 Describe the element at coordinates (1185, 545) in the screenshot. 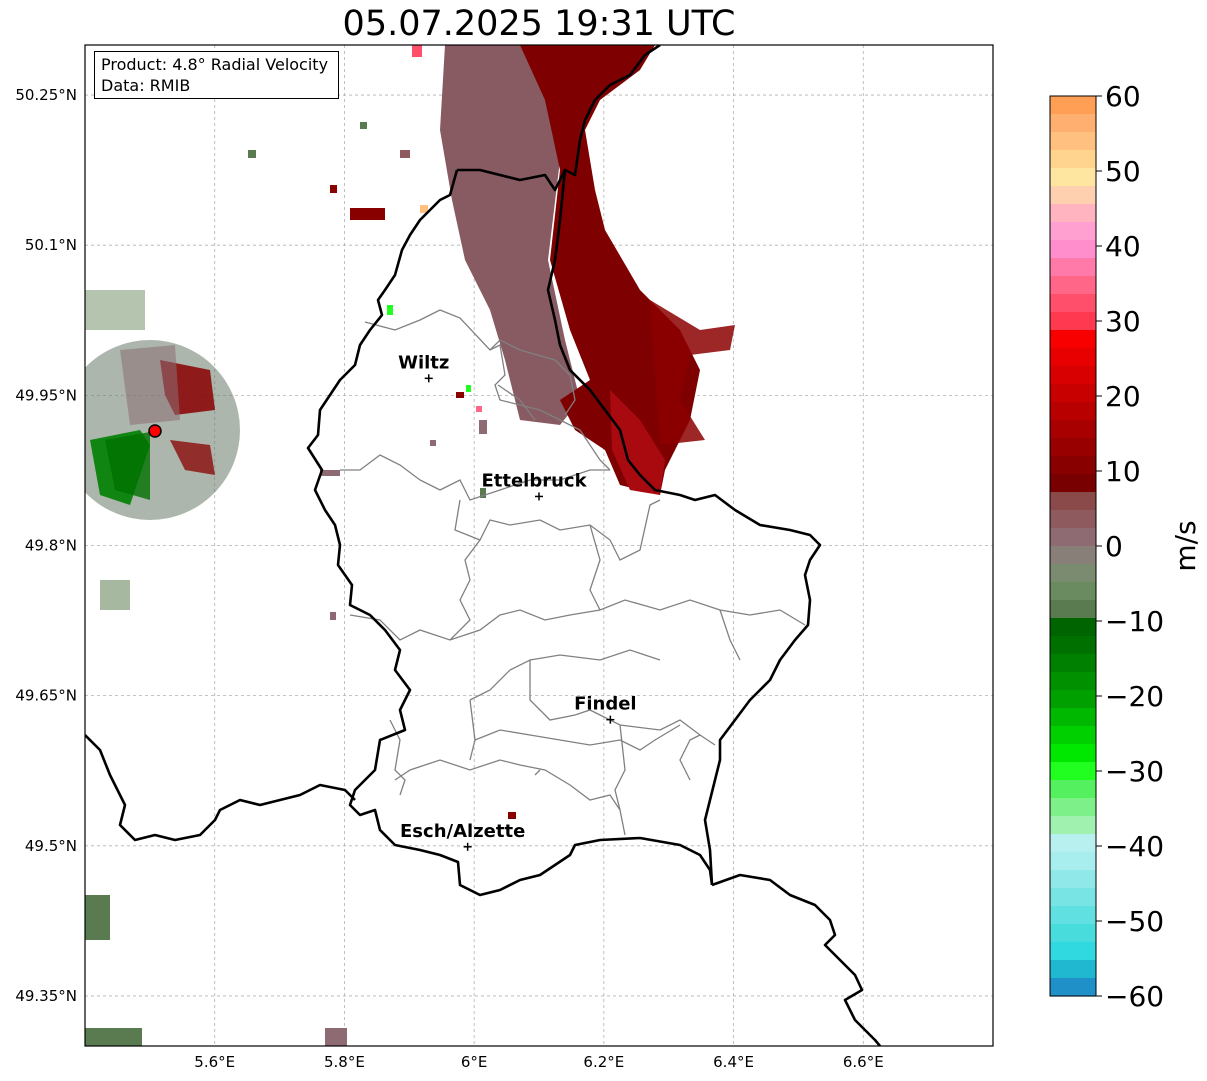

I see `colorbar-label: m/s` at that location.